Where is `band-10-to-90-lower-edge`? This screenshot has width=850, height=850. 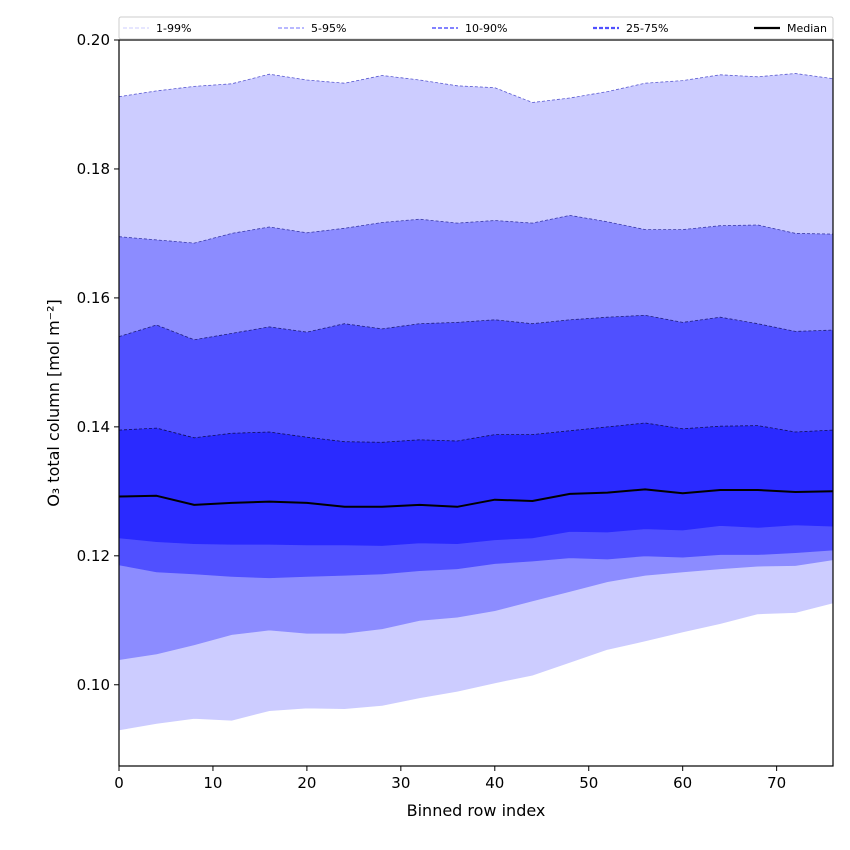
band-10-to-90-lower-edge is located at coordinates (476, 564).